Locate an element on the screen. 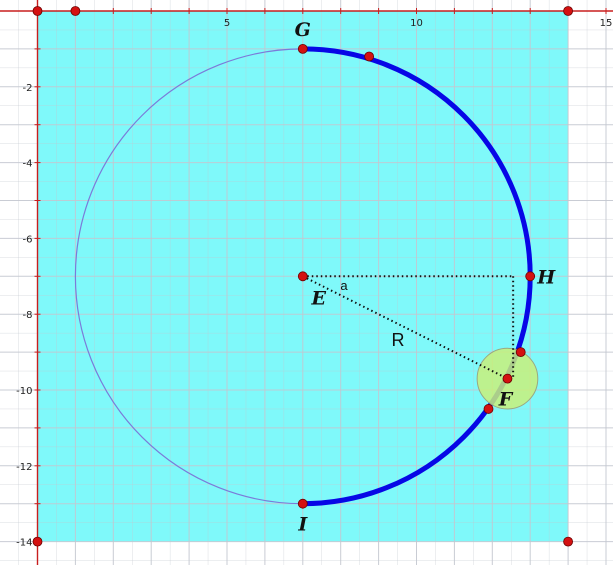 The width and height of the screenshot is (613, 570). point-h is located at coordinates (530, 276).